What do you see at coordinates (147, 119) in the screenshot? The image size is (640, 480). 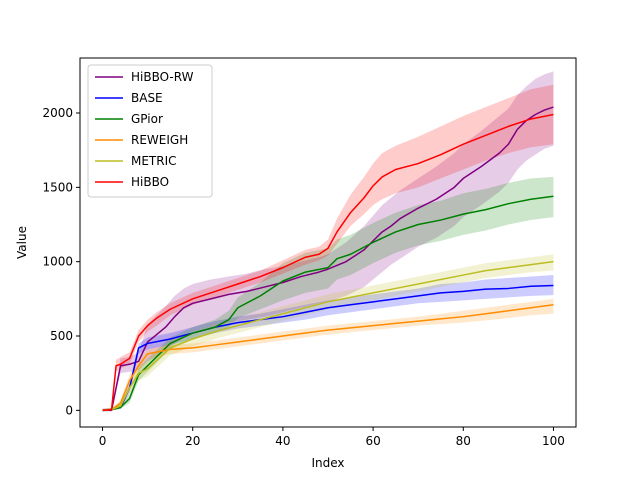 I see `legend-label-gpior: GPior` at bounding box center [147, 119].